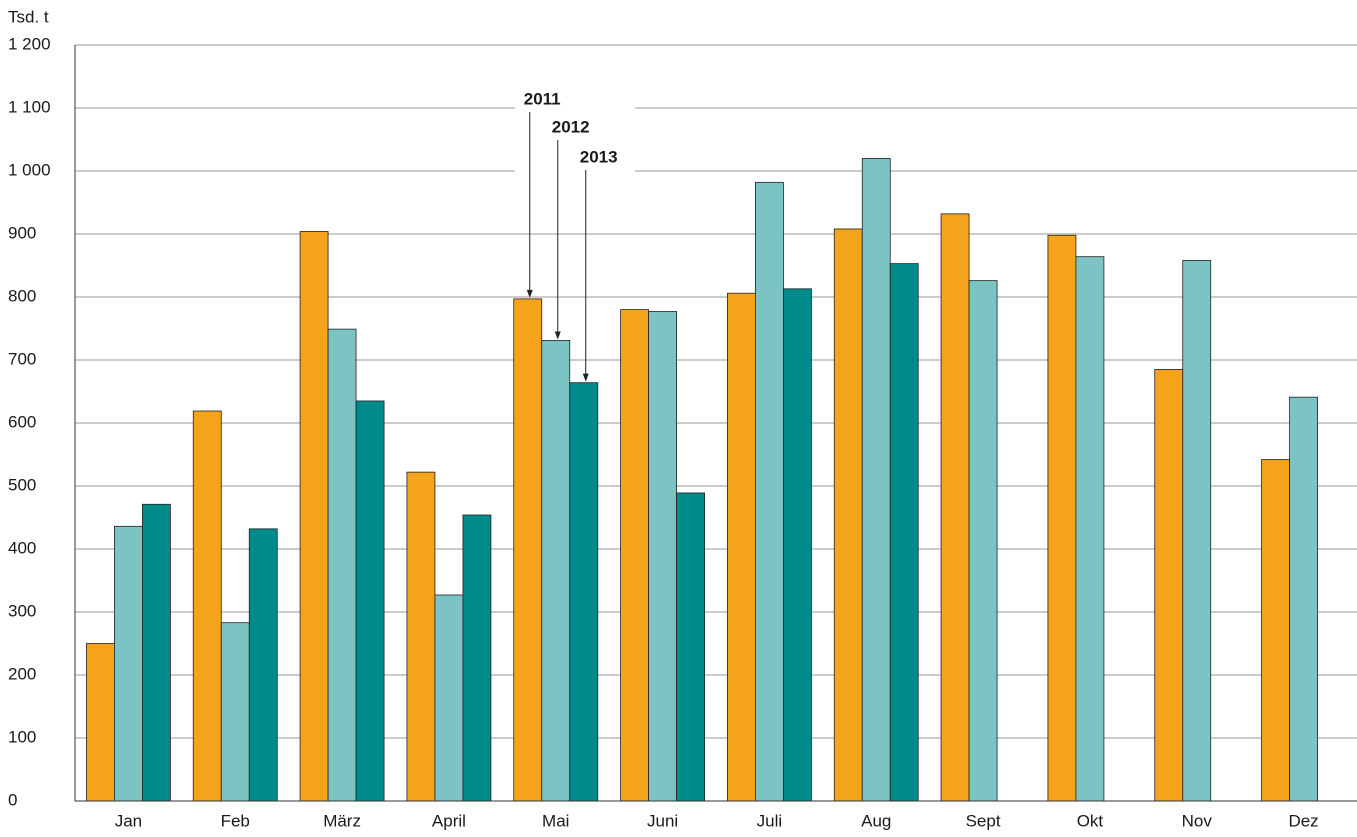  I want to click on y-axis-label: Tsd. t, so click(28, 16).